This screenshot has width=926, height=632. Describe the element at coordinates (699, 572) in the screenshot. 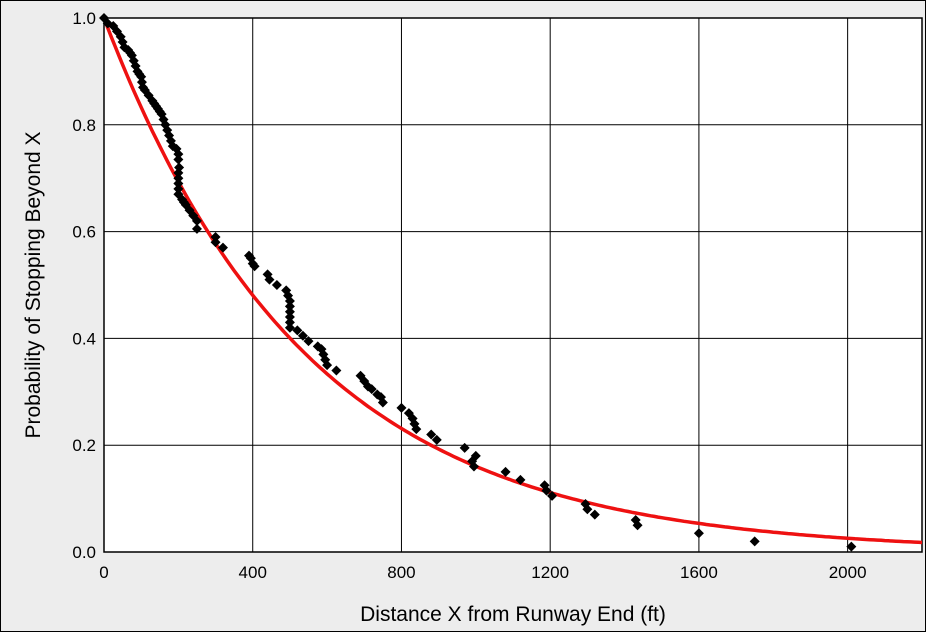

I see `x-tick-label: 1600` at that location.